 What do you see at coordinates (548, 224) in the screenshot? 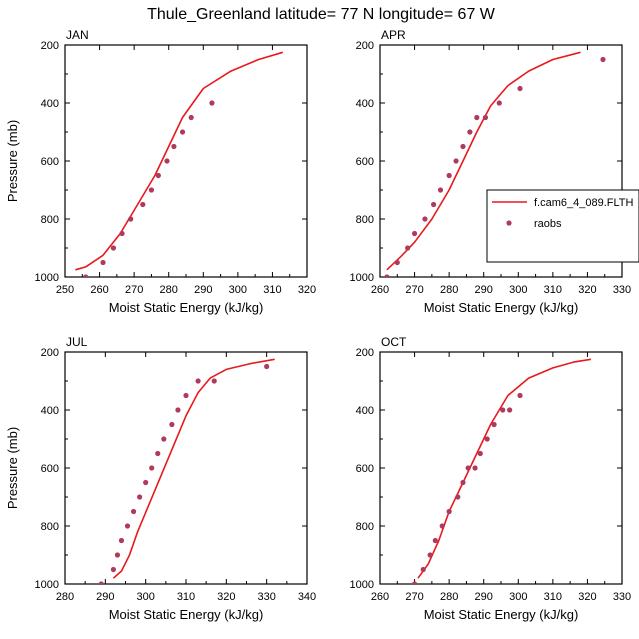
I see `legend-obs-label: raobs` at bounding box center [548, 224].